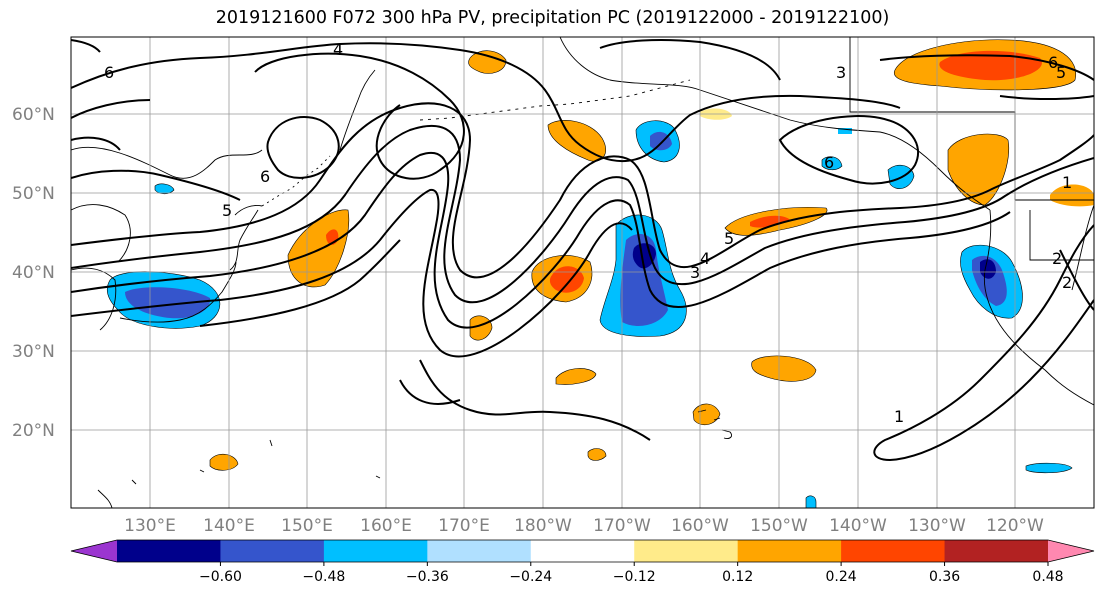 Image resolution: width=1105 pixels, height=601 pixels. Describe the element at coordinates (1047, 577) in the screenshot. I see `colorbar-tick-label: 0.48` at that location.